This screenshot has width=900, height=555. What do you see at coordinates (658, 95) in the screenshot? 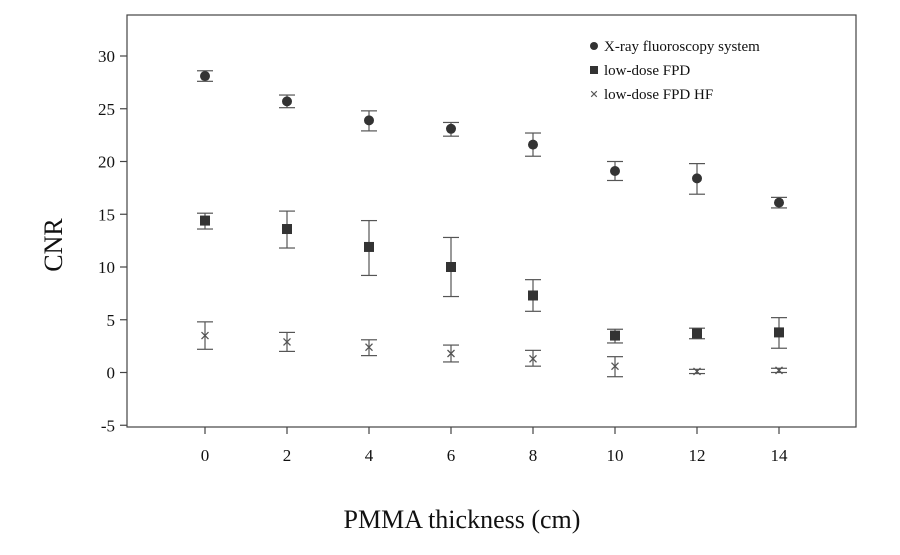
I see `legend-label: low-dose FPD HF` at bounding box center [658, 95].